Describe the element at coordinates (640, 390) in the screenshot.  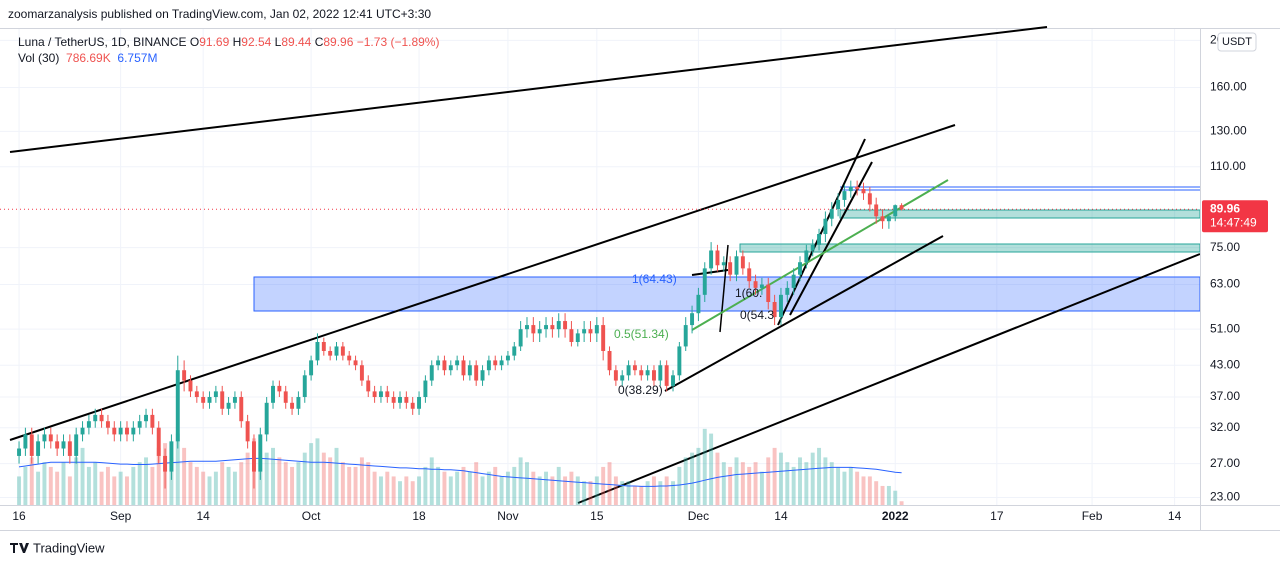
I see `fib-label: 0(38.29)` at that location.